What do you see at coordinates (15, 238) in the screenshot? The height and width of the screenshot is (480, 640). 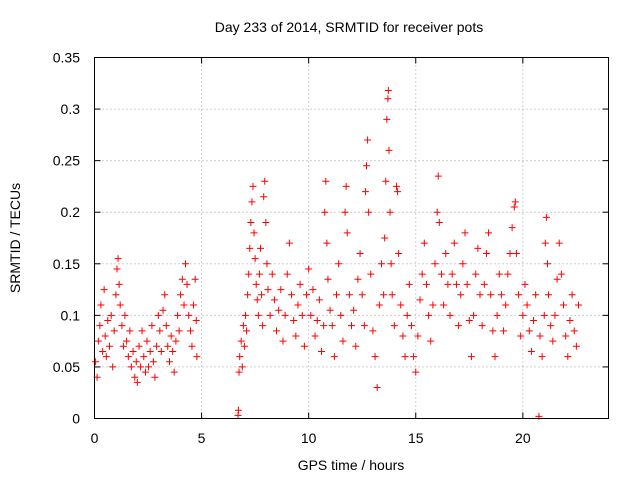 I see `y-axis-label: SRMTID / TECUs` at bounding box center [15, 238].